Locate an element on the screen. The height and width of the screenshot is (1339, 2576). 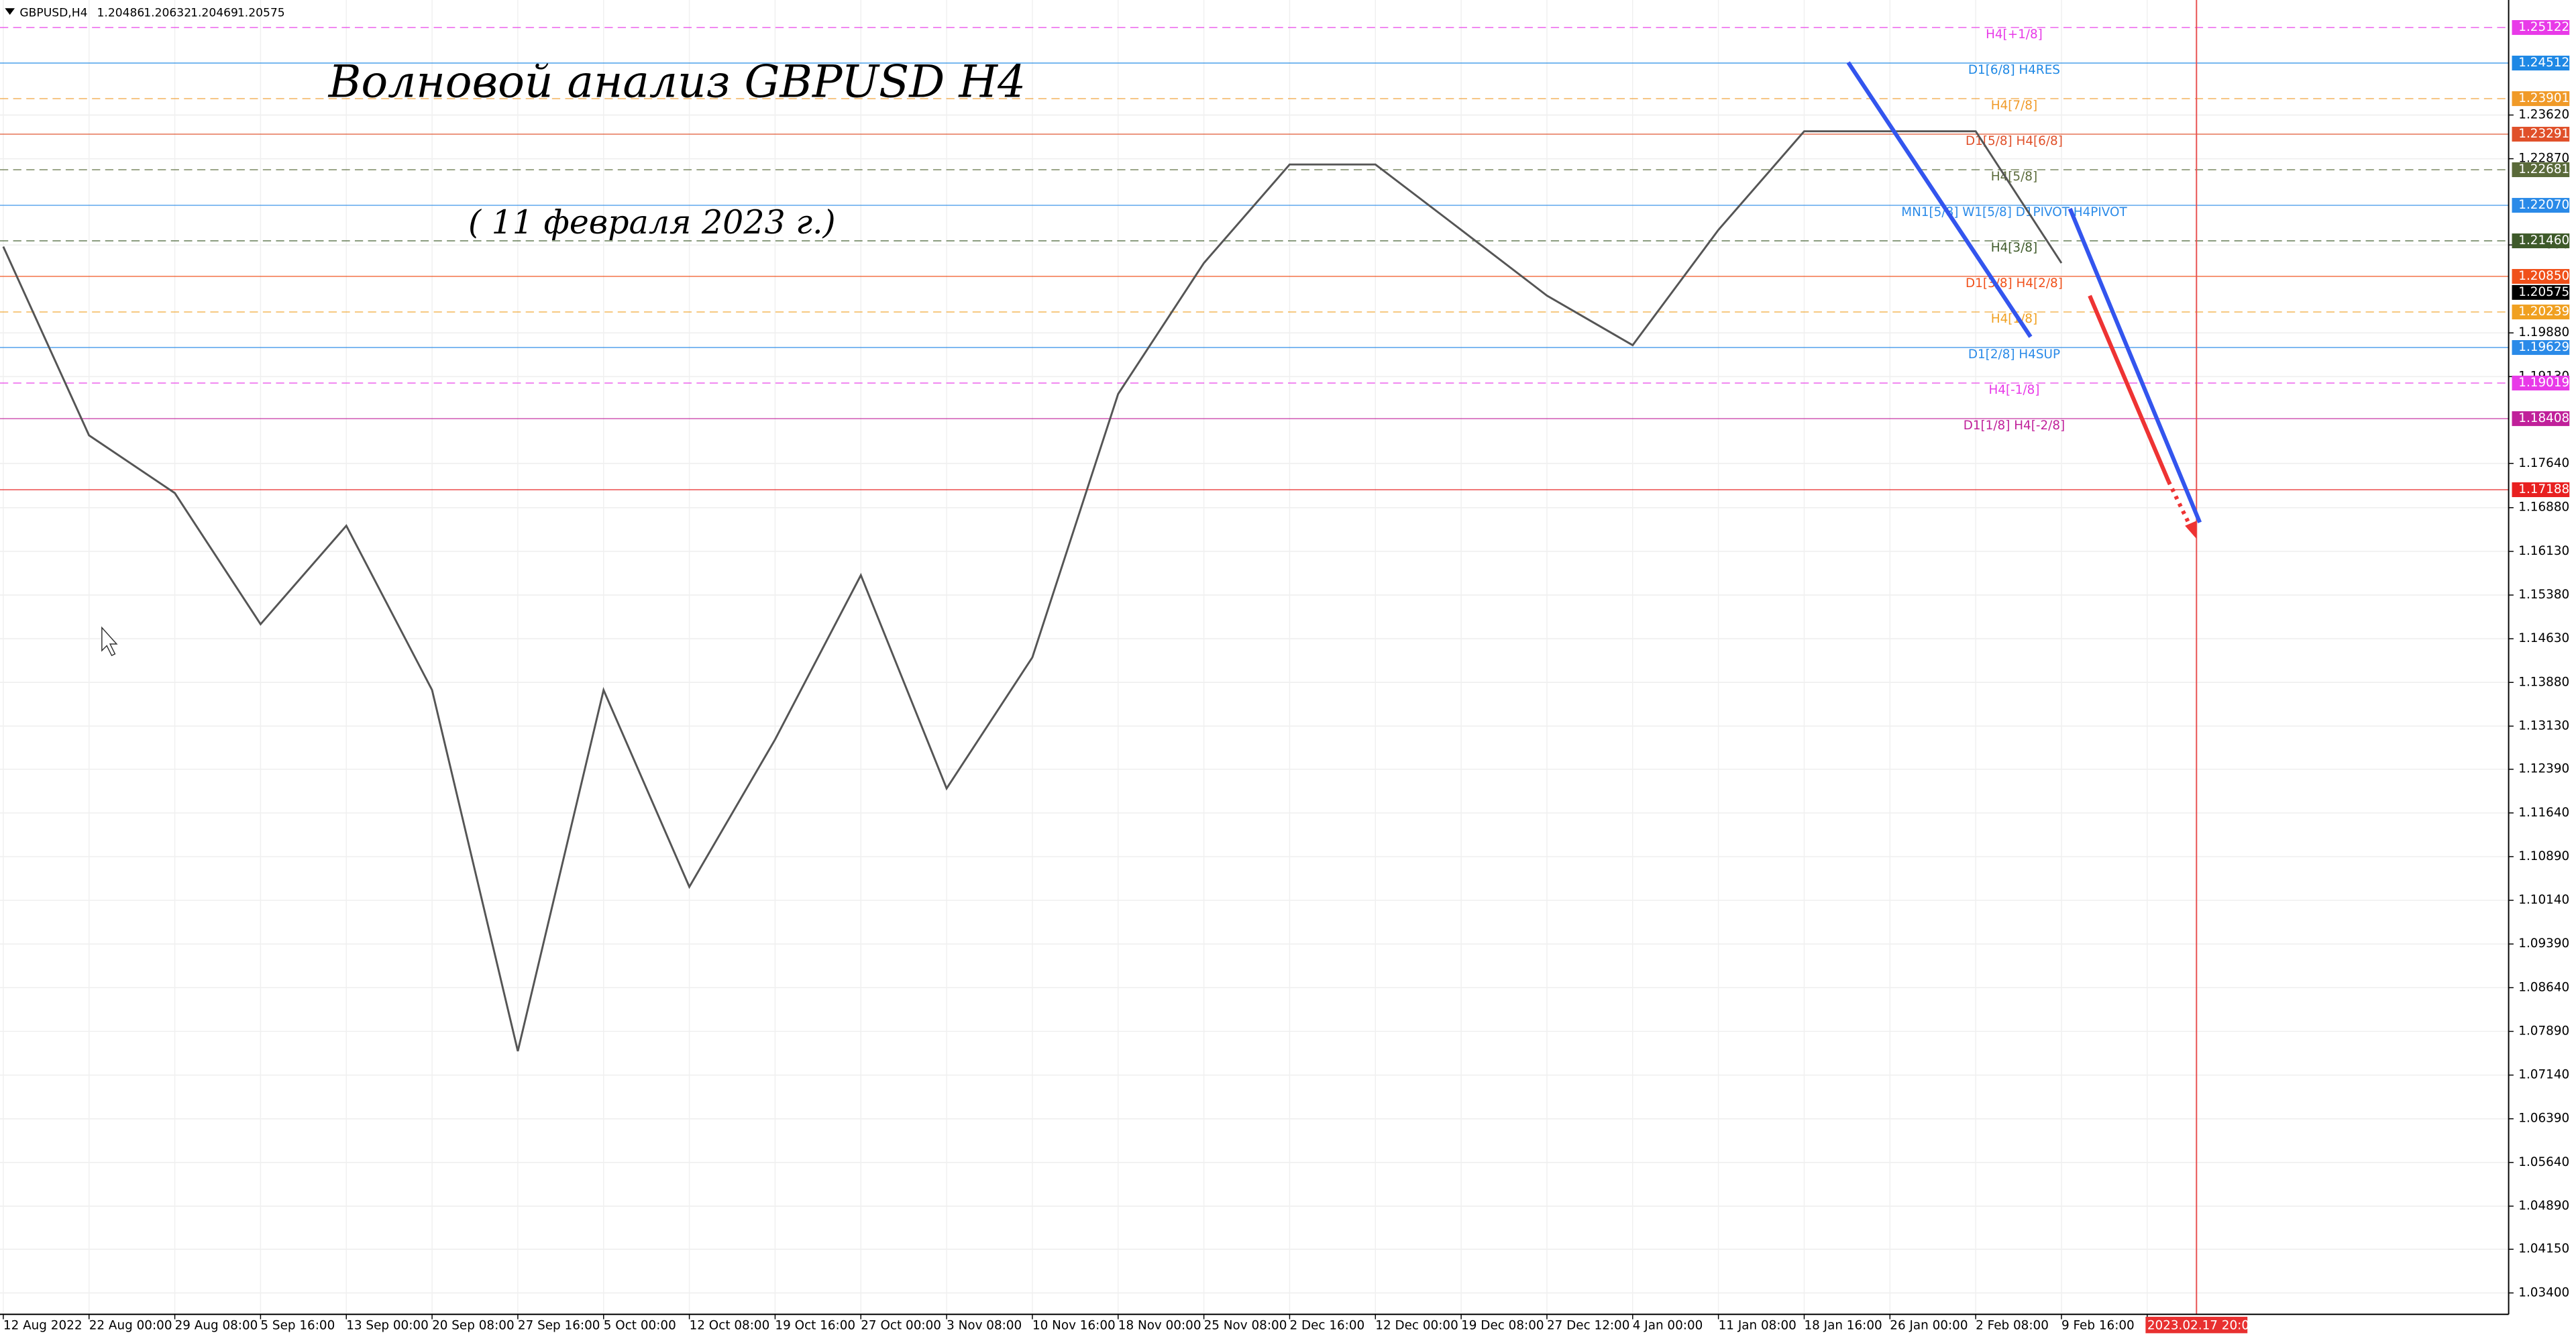
menu-icon is located at coordinates (10, 11).